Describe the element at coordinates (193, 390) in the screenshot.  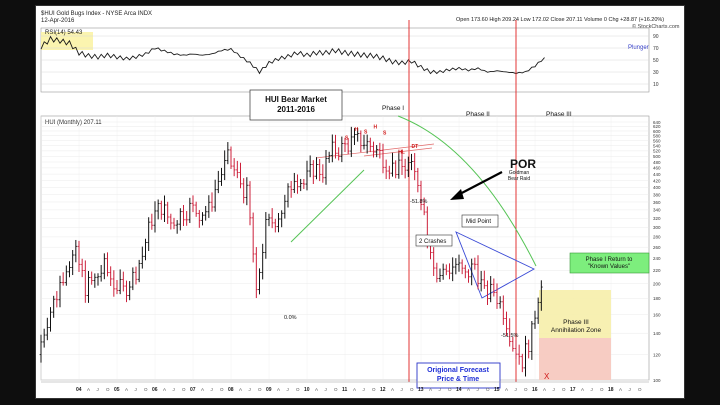
I see `year-label: 07` at that location.